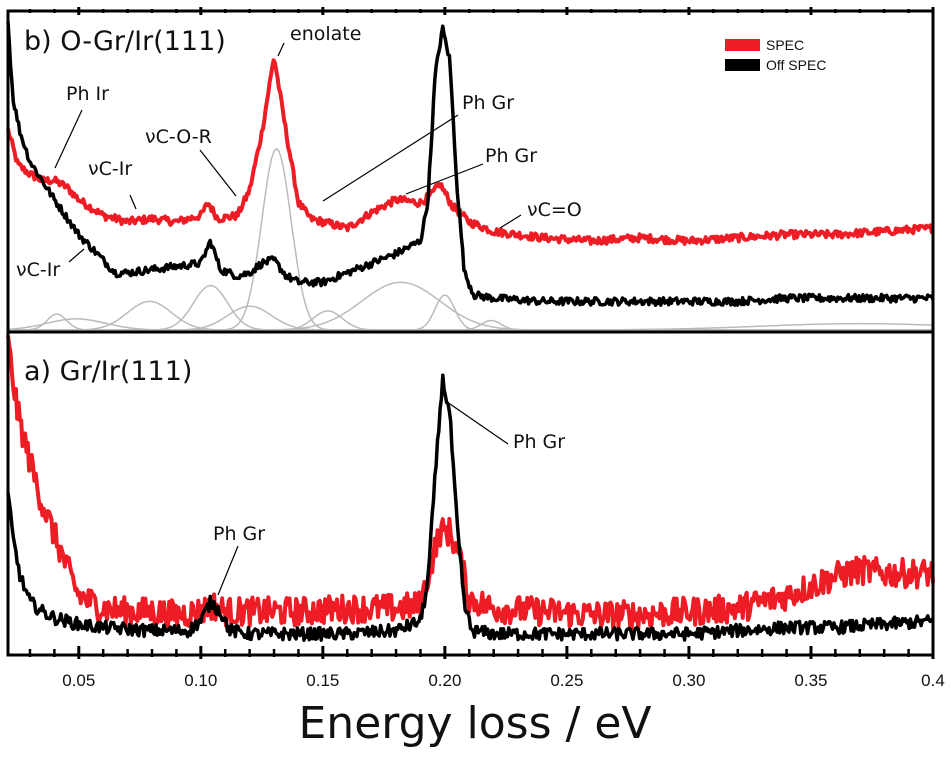 The image size is (951, 761). Describe the element at coordinates (178, 137) in the screenshot. I see `annotation-vc-o-r: νC-O-R` at that location.